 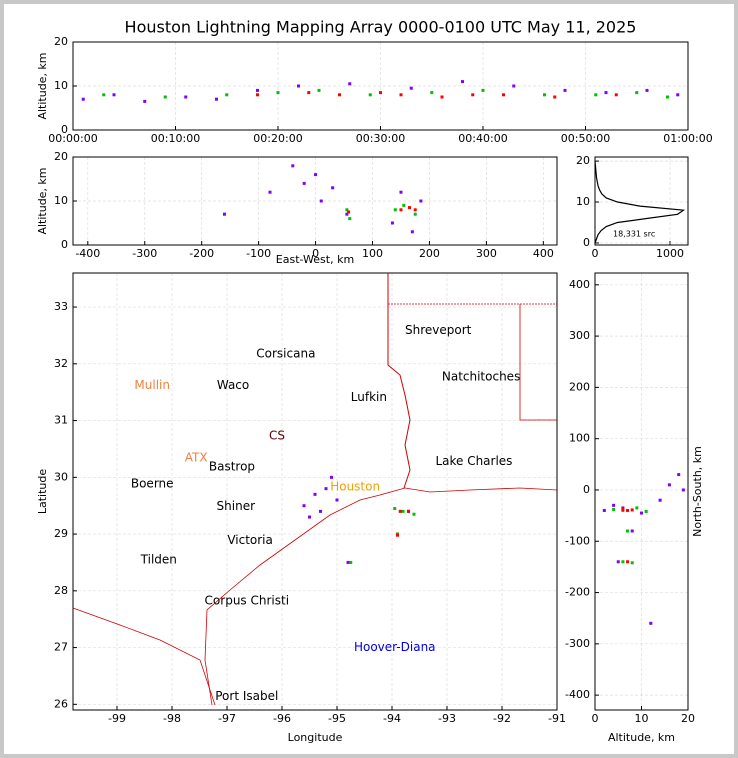 I want to click on x-tick-label: -98, so click(x=172, y=718).